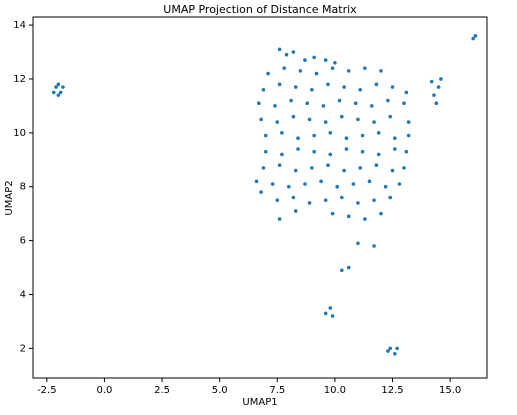 This screenshot has width=517, height=415. I want to click on y-tick-label: 14, so click(19, 25).